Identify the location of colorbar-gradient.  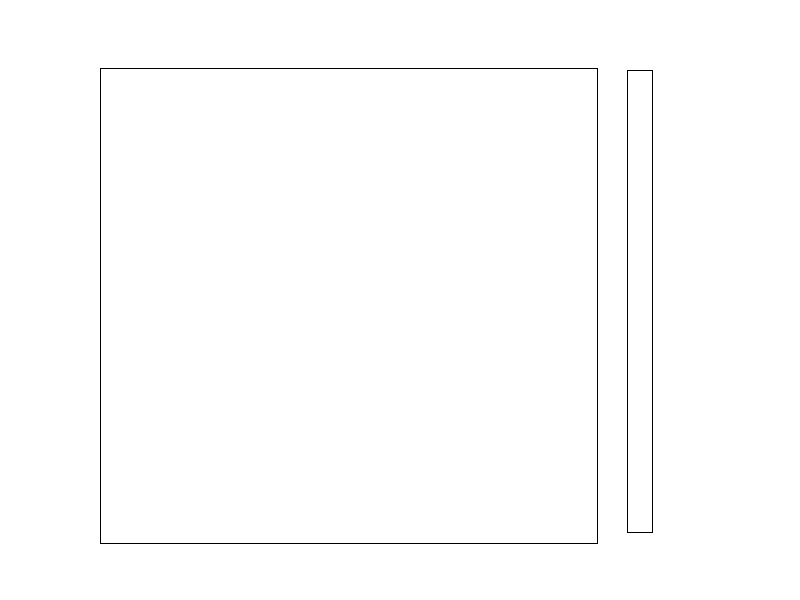
(640, 301).